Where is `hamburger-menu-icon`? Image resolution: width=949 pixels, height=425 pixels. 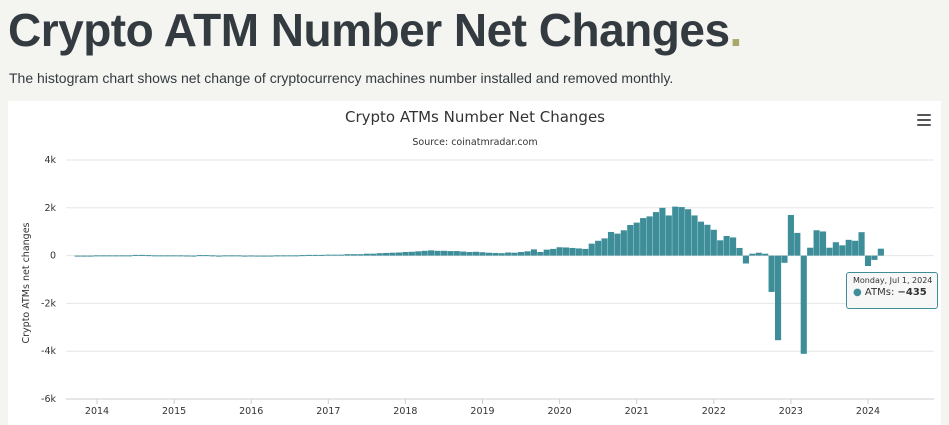 hamburger-menu-icon is located at coordinates (924, 120).